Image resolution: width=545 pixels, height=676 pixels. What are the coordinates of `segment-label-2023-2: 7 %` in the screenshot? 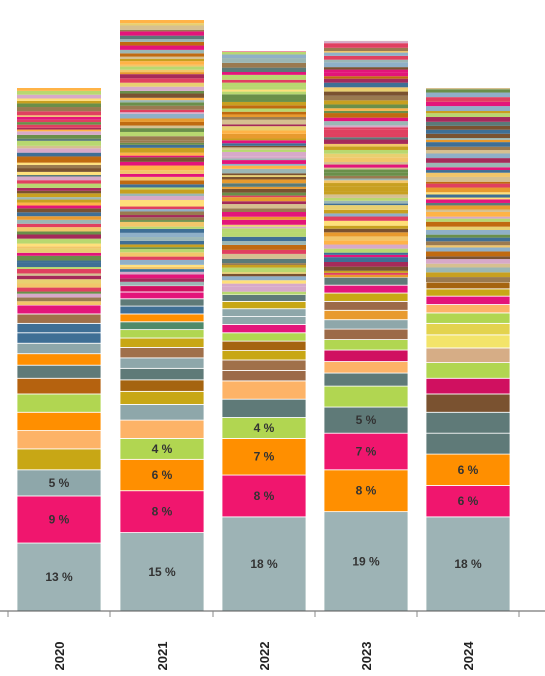 It's located at (366, 451).